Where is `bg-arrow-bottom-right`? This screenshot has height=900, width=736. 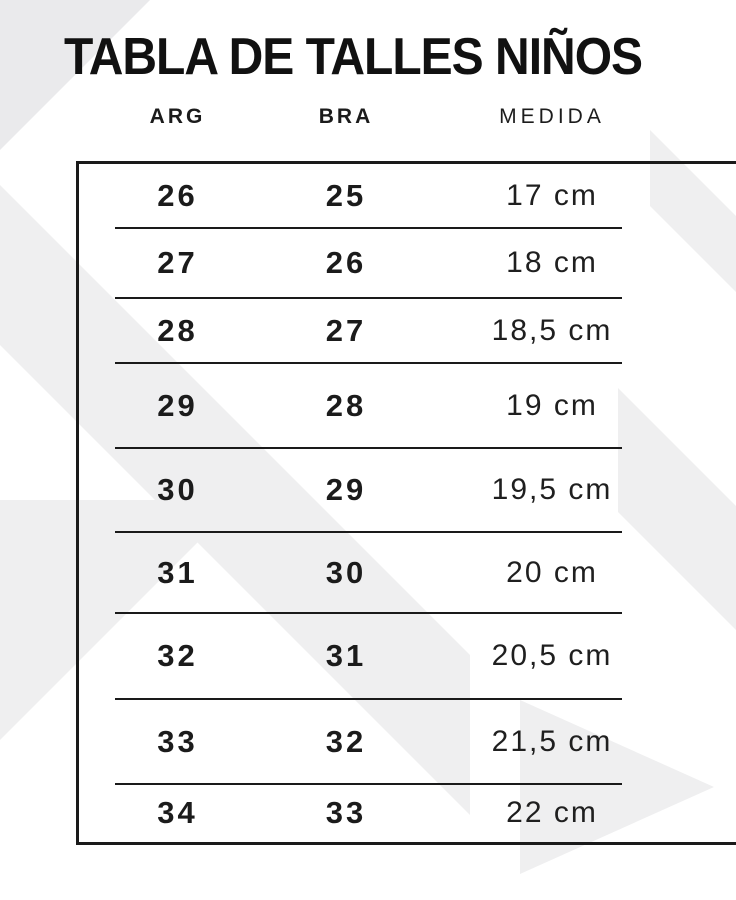 bg-arrow-bottom-right is located at coordinates (617, 787).